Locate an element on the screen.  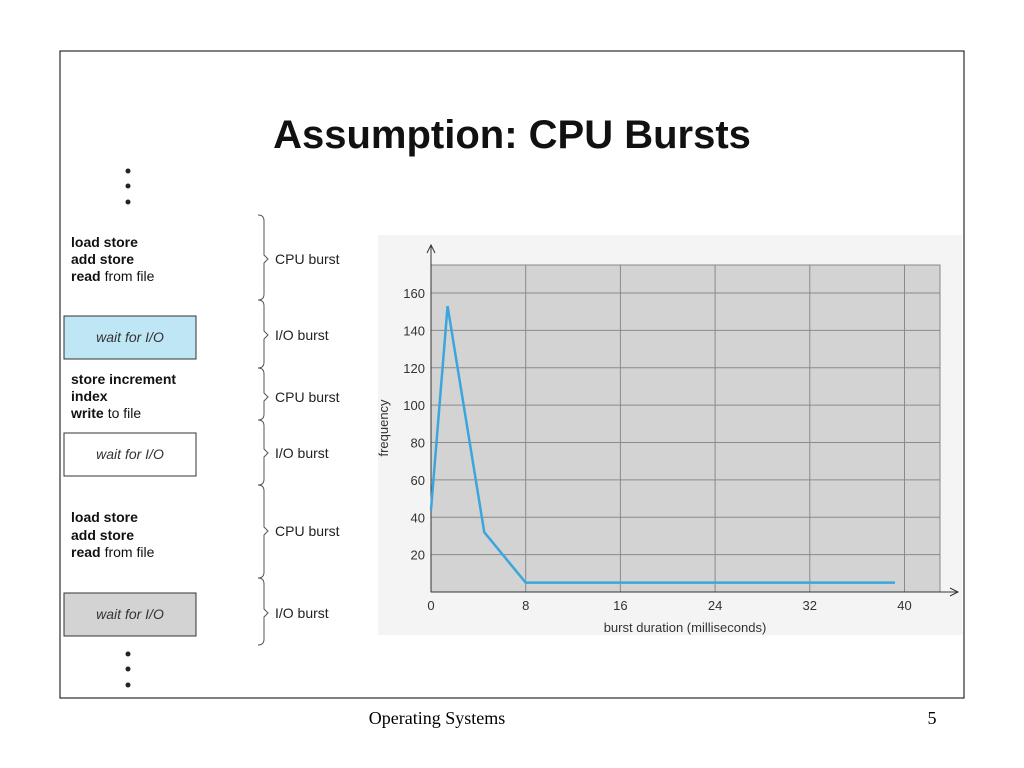
code-keyword: write is located at coordinates (87, 413).